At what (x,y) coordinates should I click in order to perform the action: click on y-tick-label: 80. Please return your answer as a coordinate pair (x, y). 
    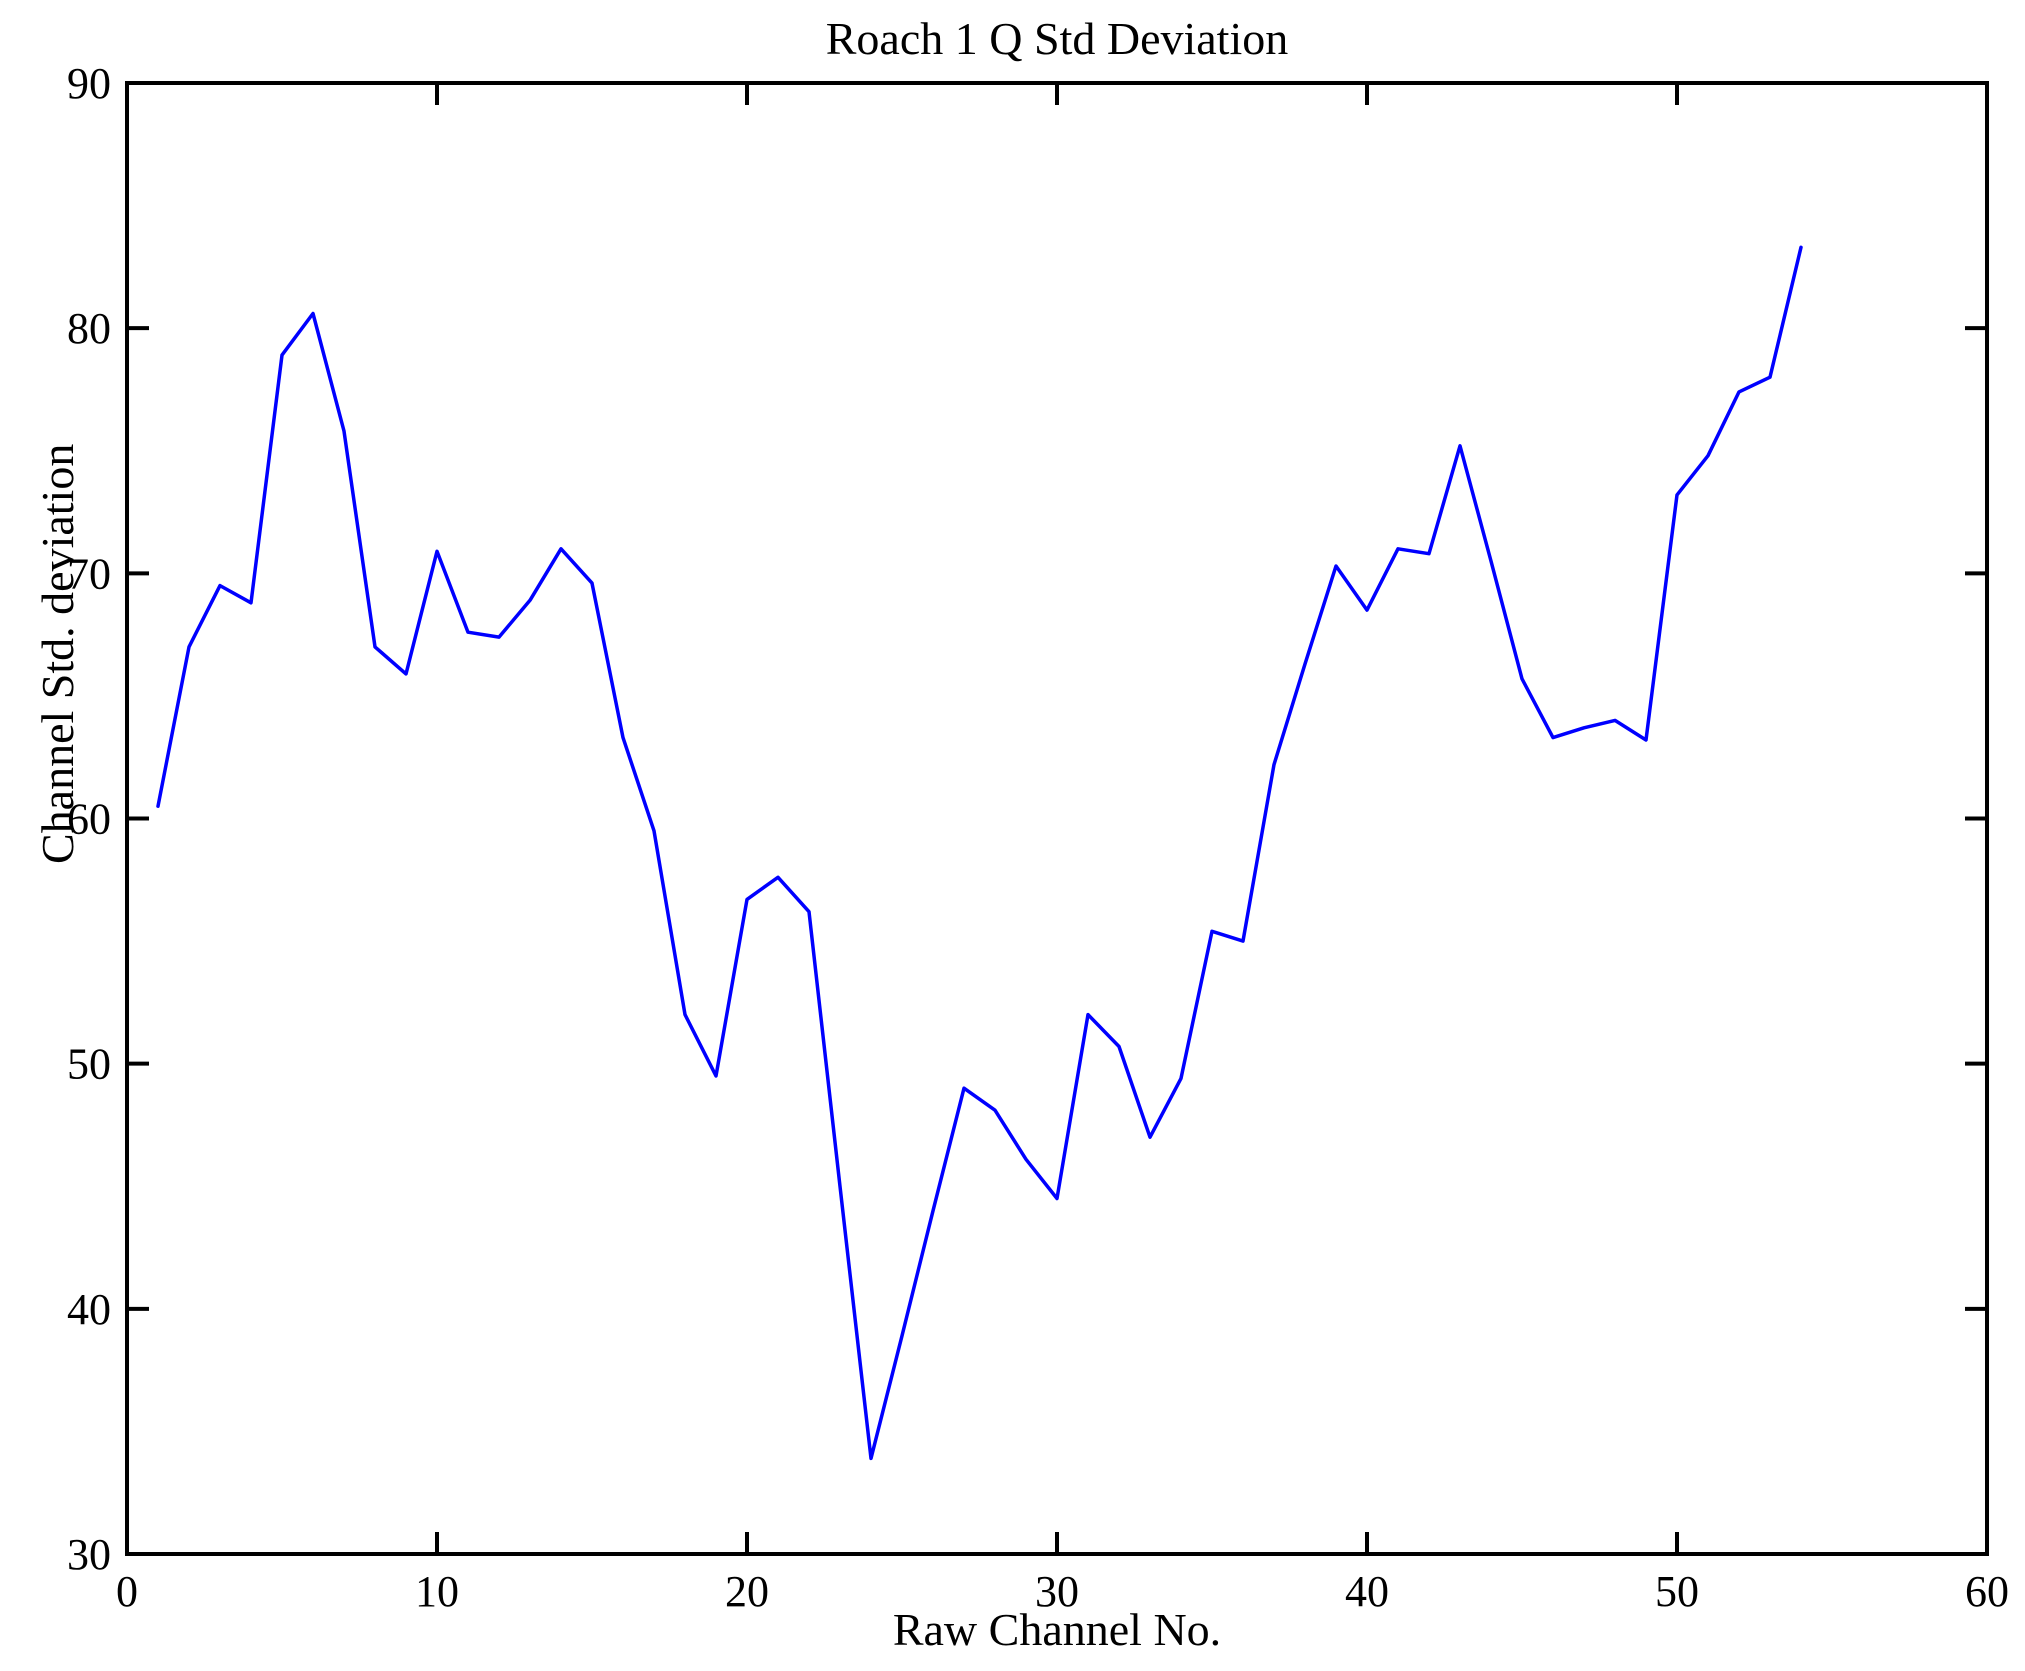
    Looking at the image, I should click on (89, 328).